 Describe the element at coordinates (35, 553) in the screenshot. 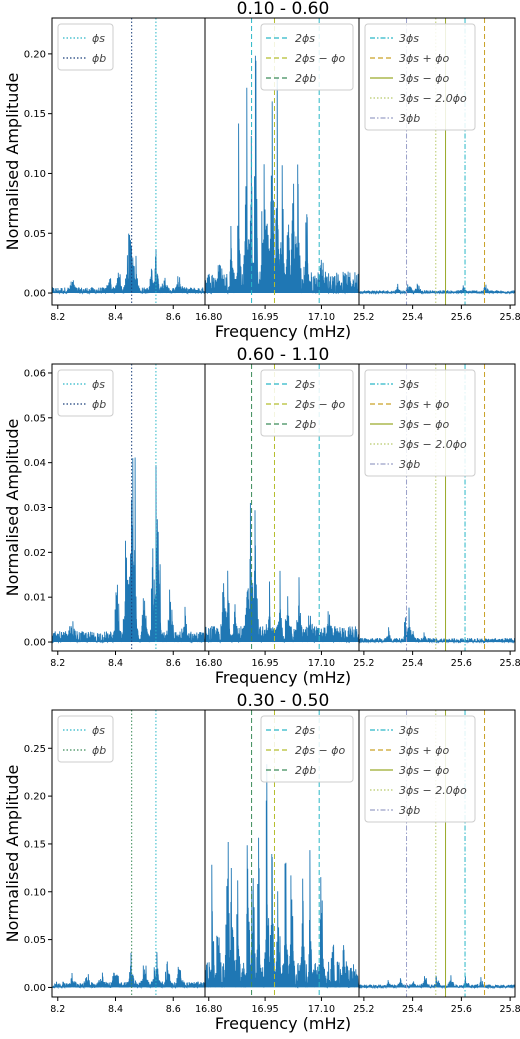

I see `y-tick-label: 0.02` at that location.